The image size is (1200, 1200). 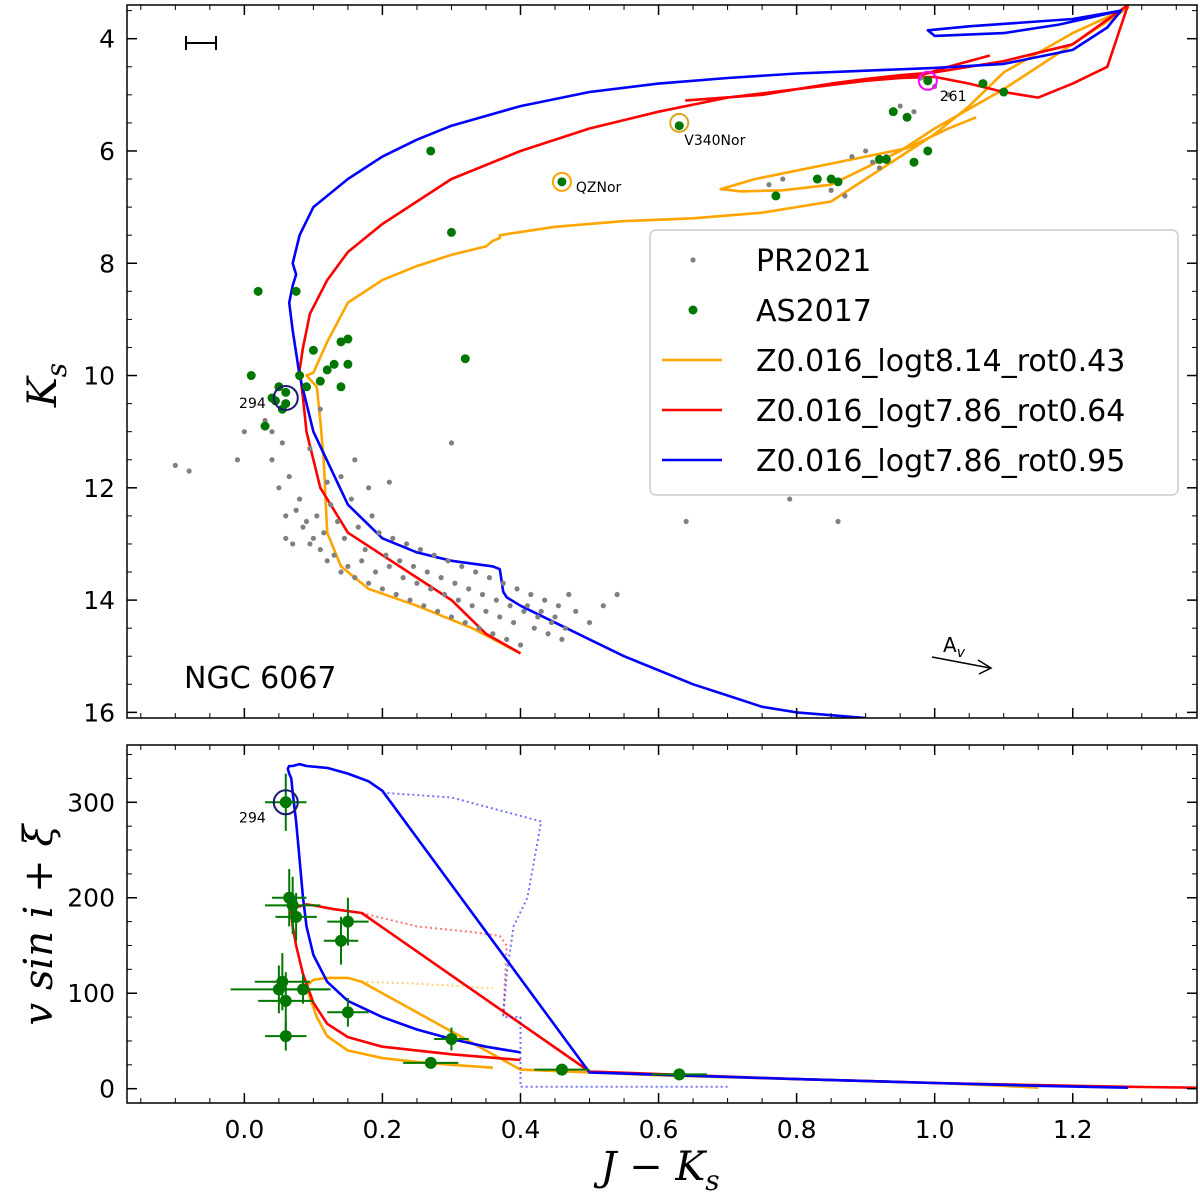 What do you see at coordinates (99, 376) in the screenshot?
I see `y-tick-label: 10` at bounding box center [99, 376].